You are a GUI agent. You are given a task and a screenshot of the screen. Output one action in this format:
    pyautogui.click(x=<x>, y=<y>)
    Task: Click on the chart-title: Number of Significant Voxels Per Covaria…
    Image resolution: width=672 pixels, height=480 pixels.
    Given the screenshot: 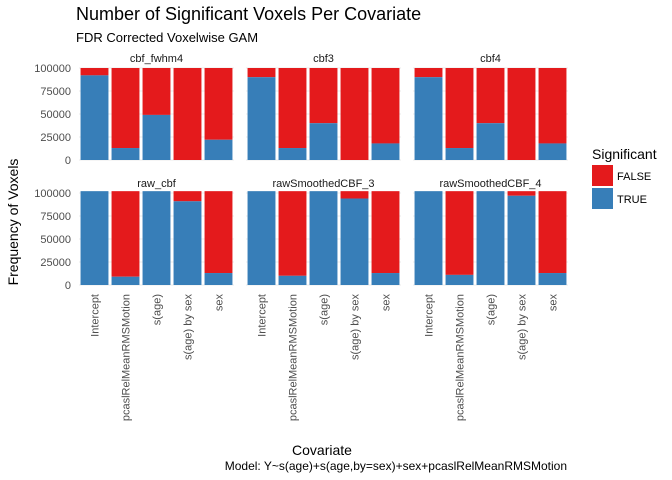 What is the action you would take?
    pyautogui.click(x=248, y=14)
    